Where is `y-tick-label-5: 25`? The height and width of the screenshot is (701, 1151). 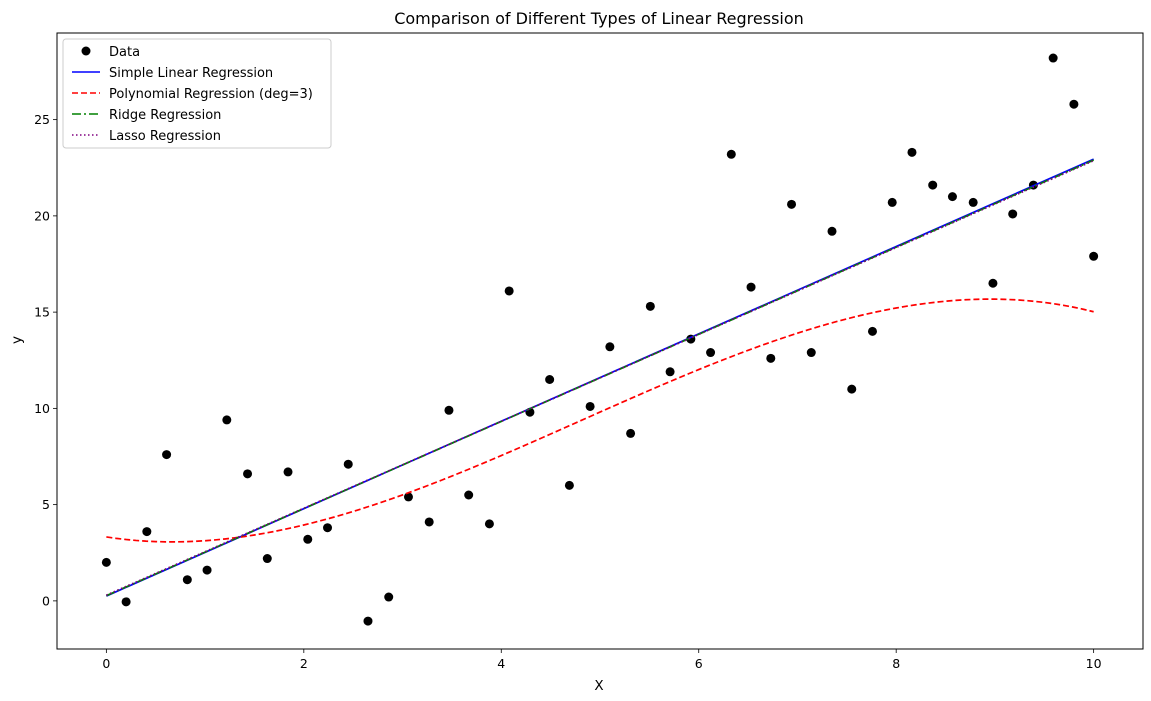 y-tick-label-5: 25 is located at coordinates (42, 119).